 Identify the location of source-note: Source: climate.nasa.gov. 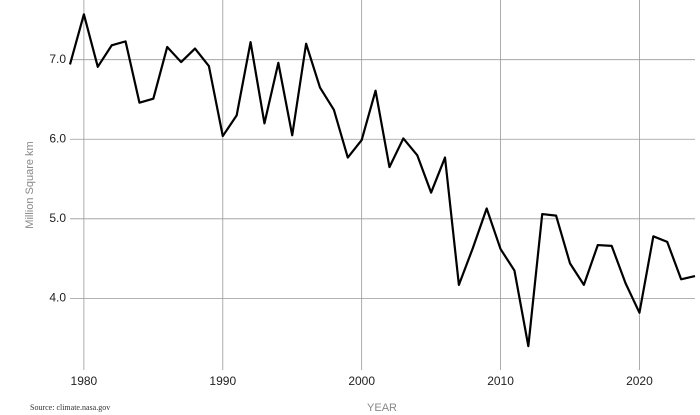
(70, 407).